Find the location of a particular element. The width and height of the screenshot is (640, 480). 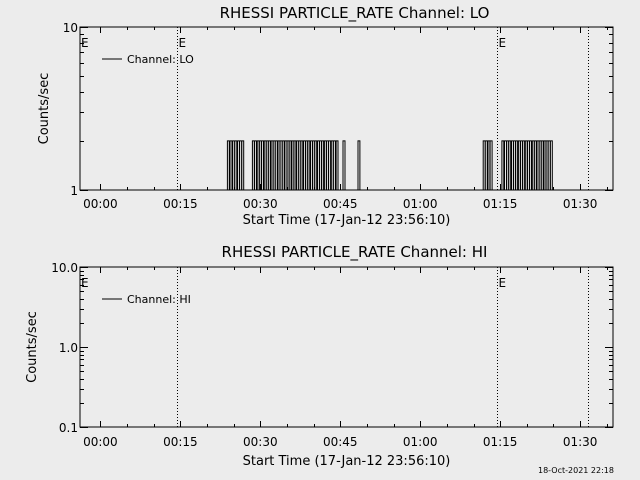

y-tick-label: 10 is located at coordinates (70, 28).